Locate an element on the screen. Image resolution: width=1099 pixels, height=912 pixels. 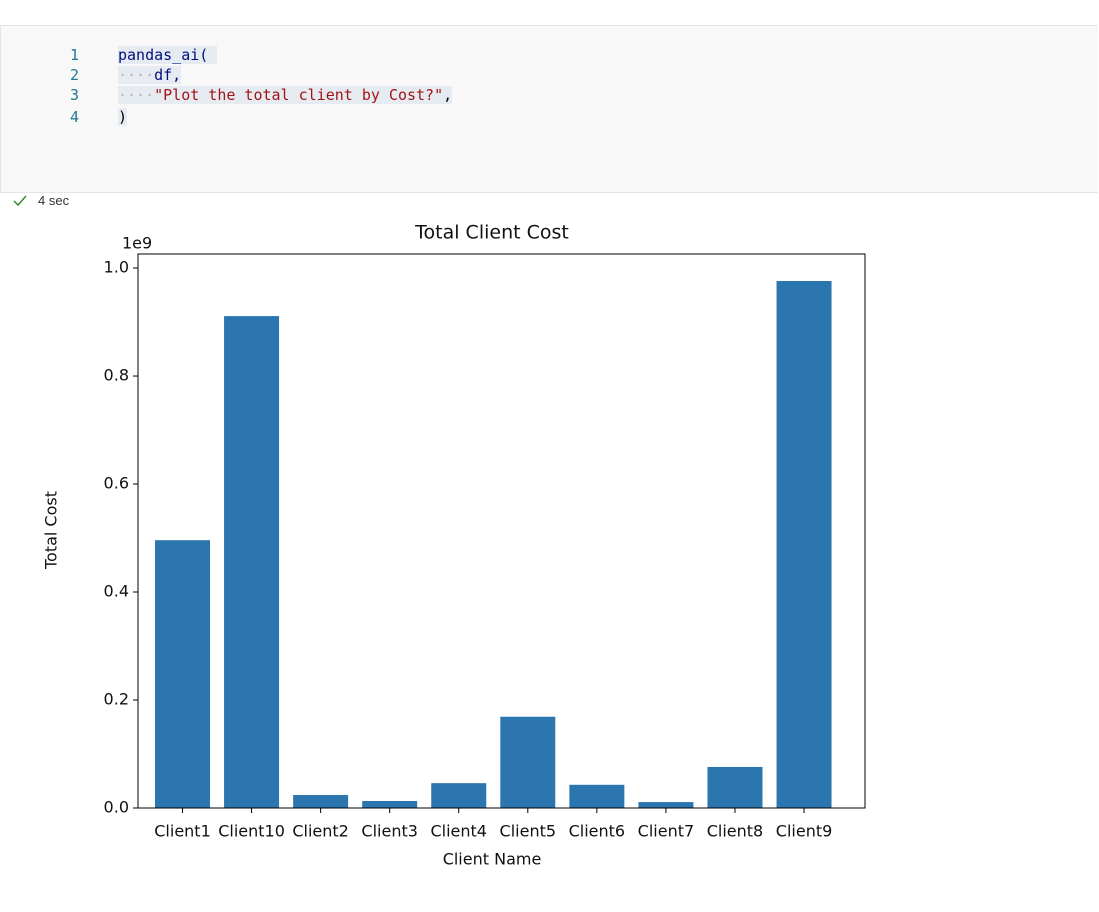
line-number: 2 is located at coordinates (74, 75).